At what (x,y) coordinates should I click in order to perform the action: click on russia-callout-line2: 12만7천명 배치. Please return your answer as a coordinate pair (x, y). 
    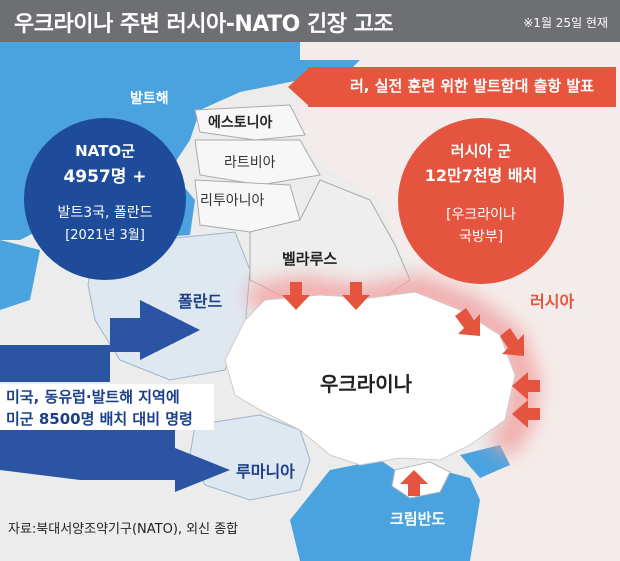
    Looking at the image, I should click on (481, 175).